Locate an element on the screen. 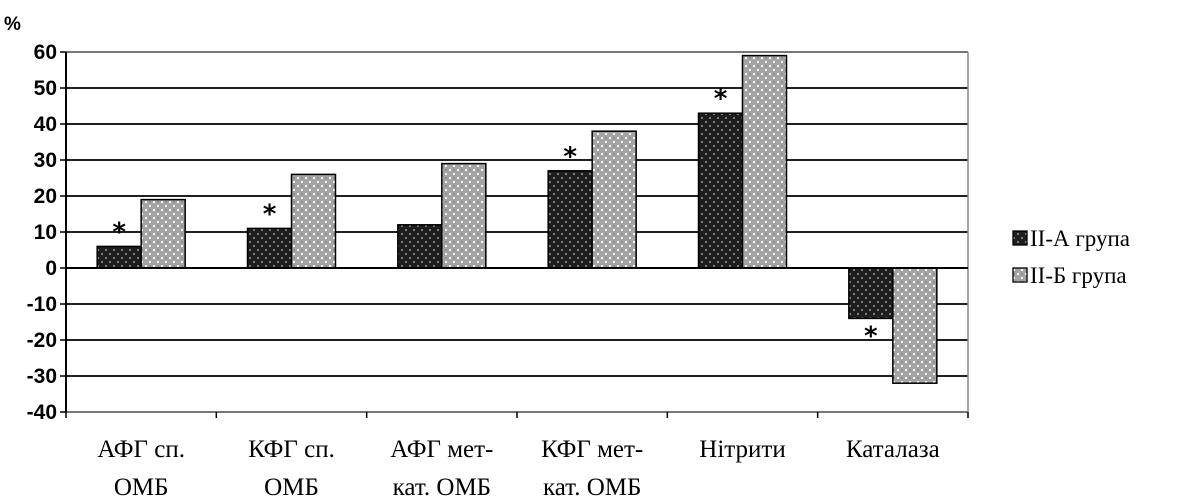 The height and width of the screenshot is (500, 1183). x-tick-label-line: Нітрити is located at coordinates (742, 449).